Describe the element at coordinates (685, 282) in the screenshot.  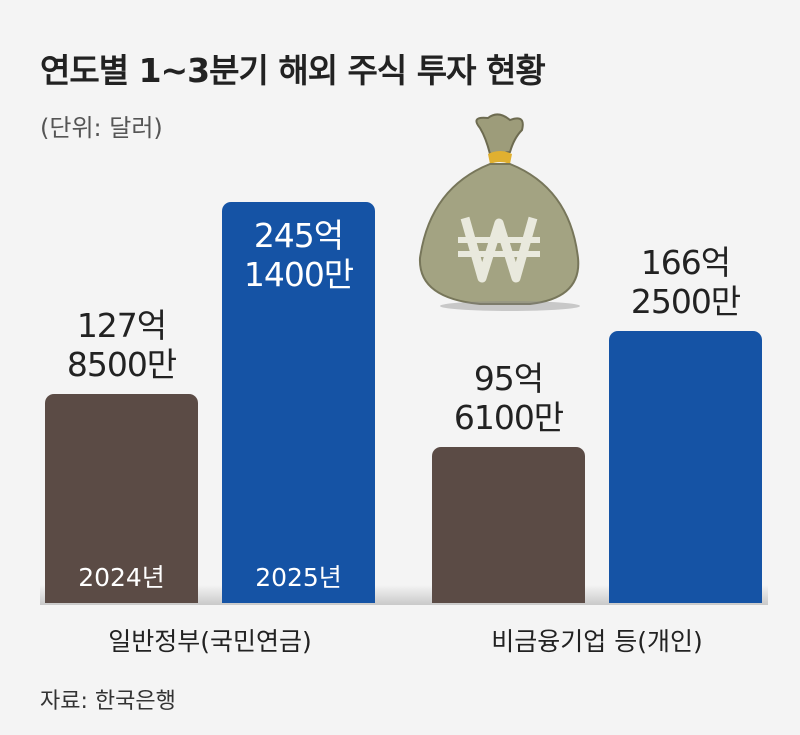
I see `data-label: 166억 2500만` at that location.